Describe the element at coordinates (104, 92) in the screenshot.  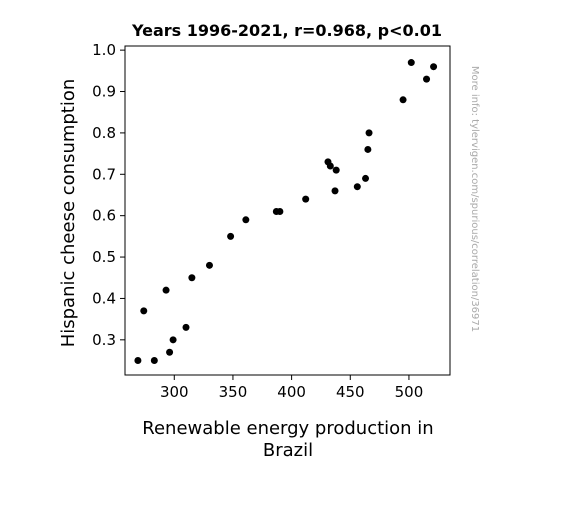
I see `y-tick-label: 0.9` at that location.